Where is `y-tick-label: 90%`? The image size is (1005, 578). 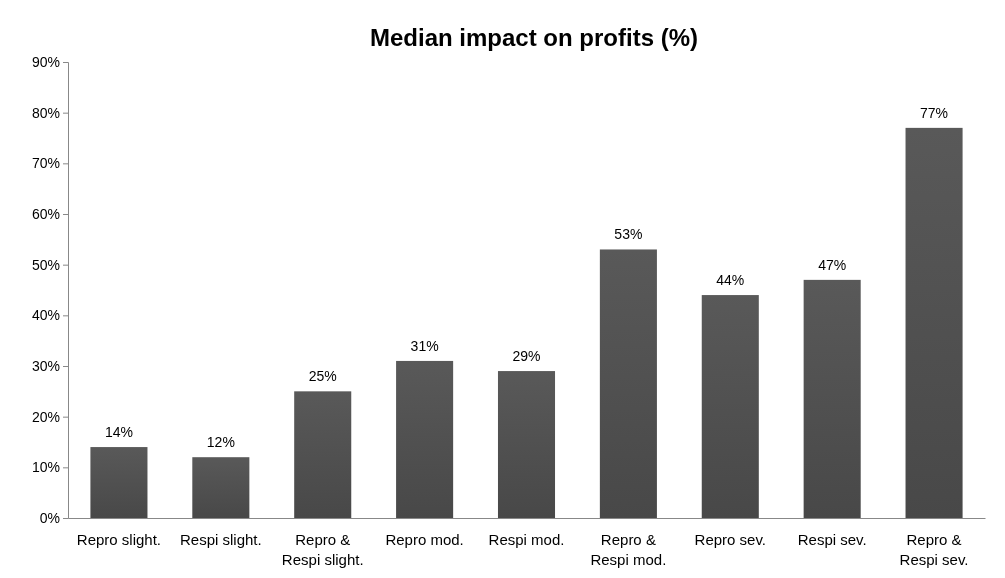 y-tick-label: 90% is located at coordinates (45, 61).